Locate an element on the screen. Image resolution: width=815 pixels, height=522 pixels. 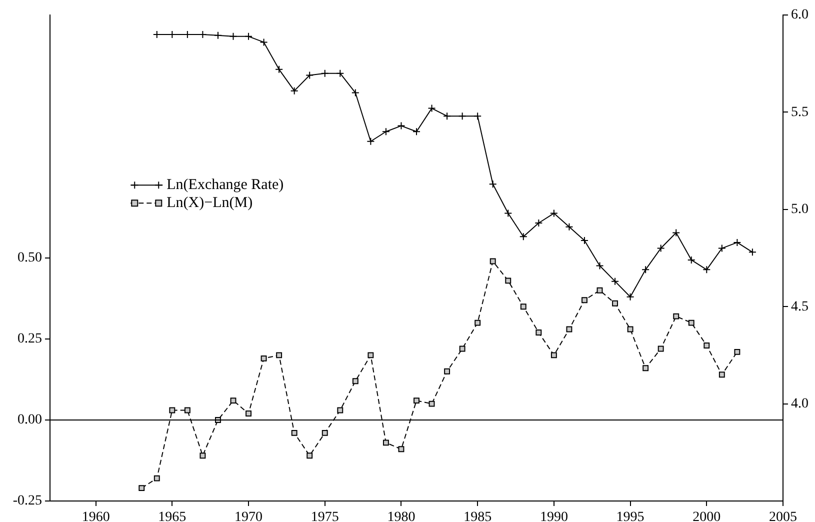
x-tick-label: 1965 is located at coordinates (172, 516).